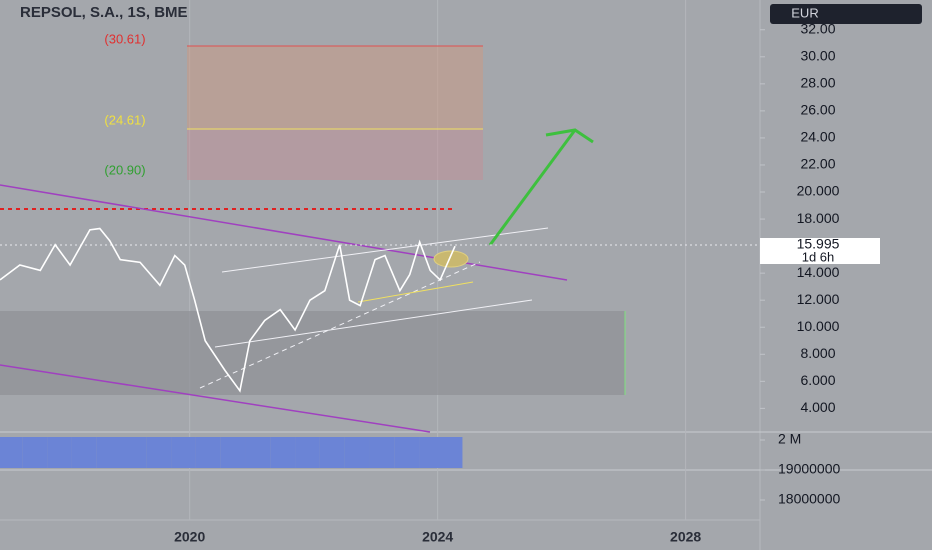 The height and width of the screenshot is (550, 932). I want to click on annotation: (20.90), so click(124, 169).